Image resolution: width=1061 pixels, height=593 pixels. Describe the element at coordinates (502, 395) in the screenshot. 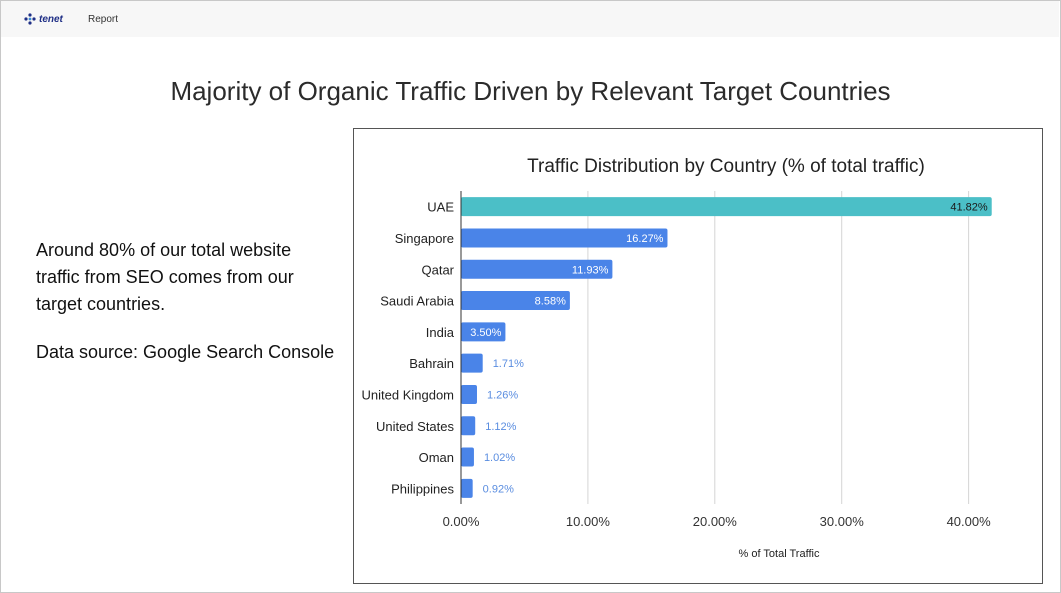

I see `data-label: 1.26%` at that location.